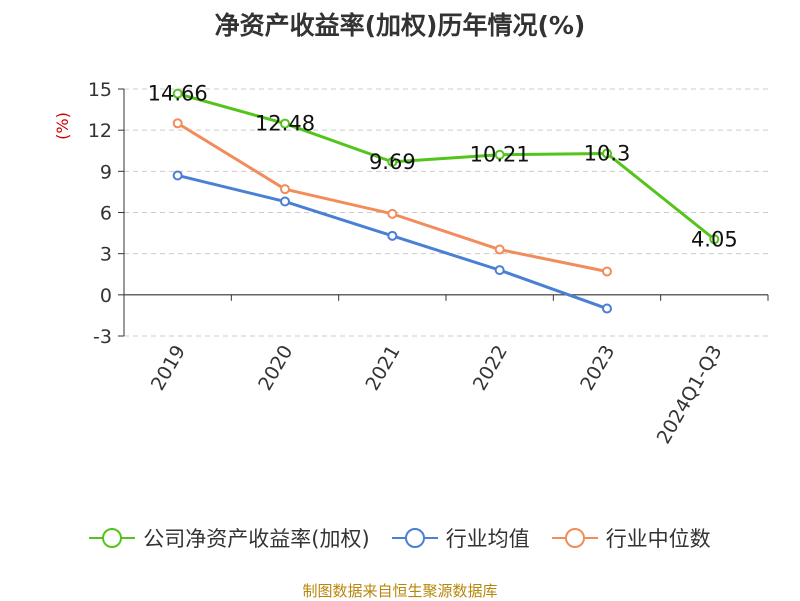 Image resolution: width=800 pixels, height=601 pixels. What do you see at coordinates (400, 591) in the screenshot?
I see `source-note: 制图数据来自恒生聚源数据库` at bounding box center [400, 591].